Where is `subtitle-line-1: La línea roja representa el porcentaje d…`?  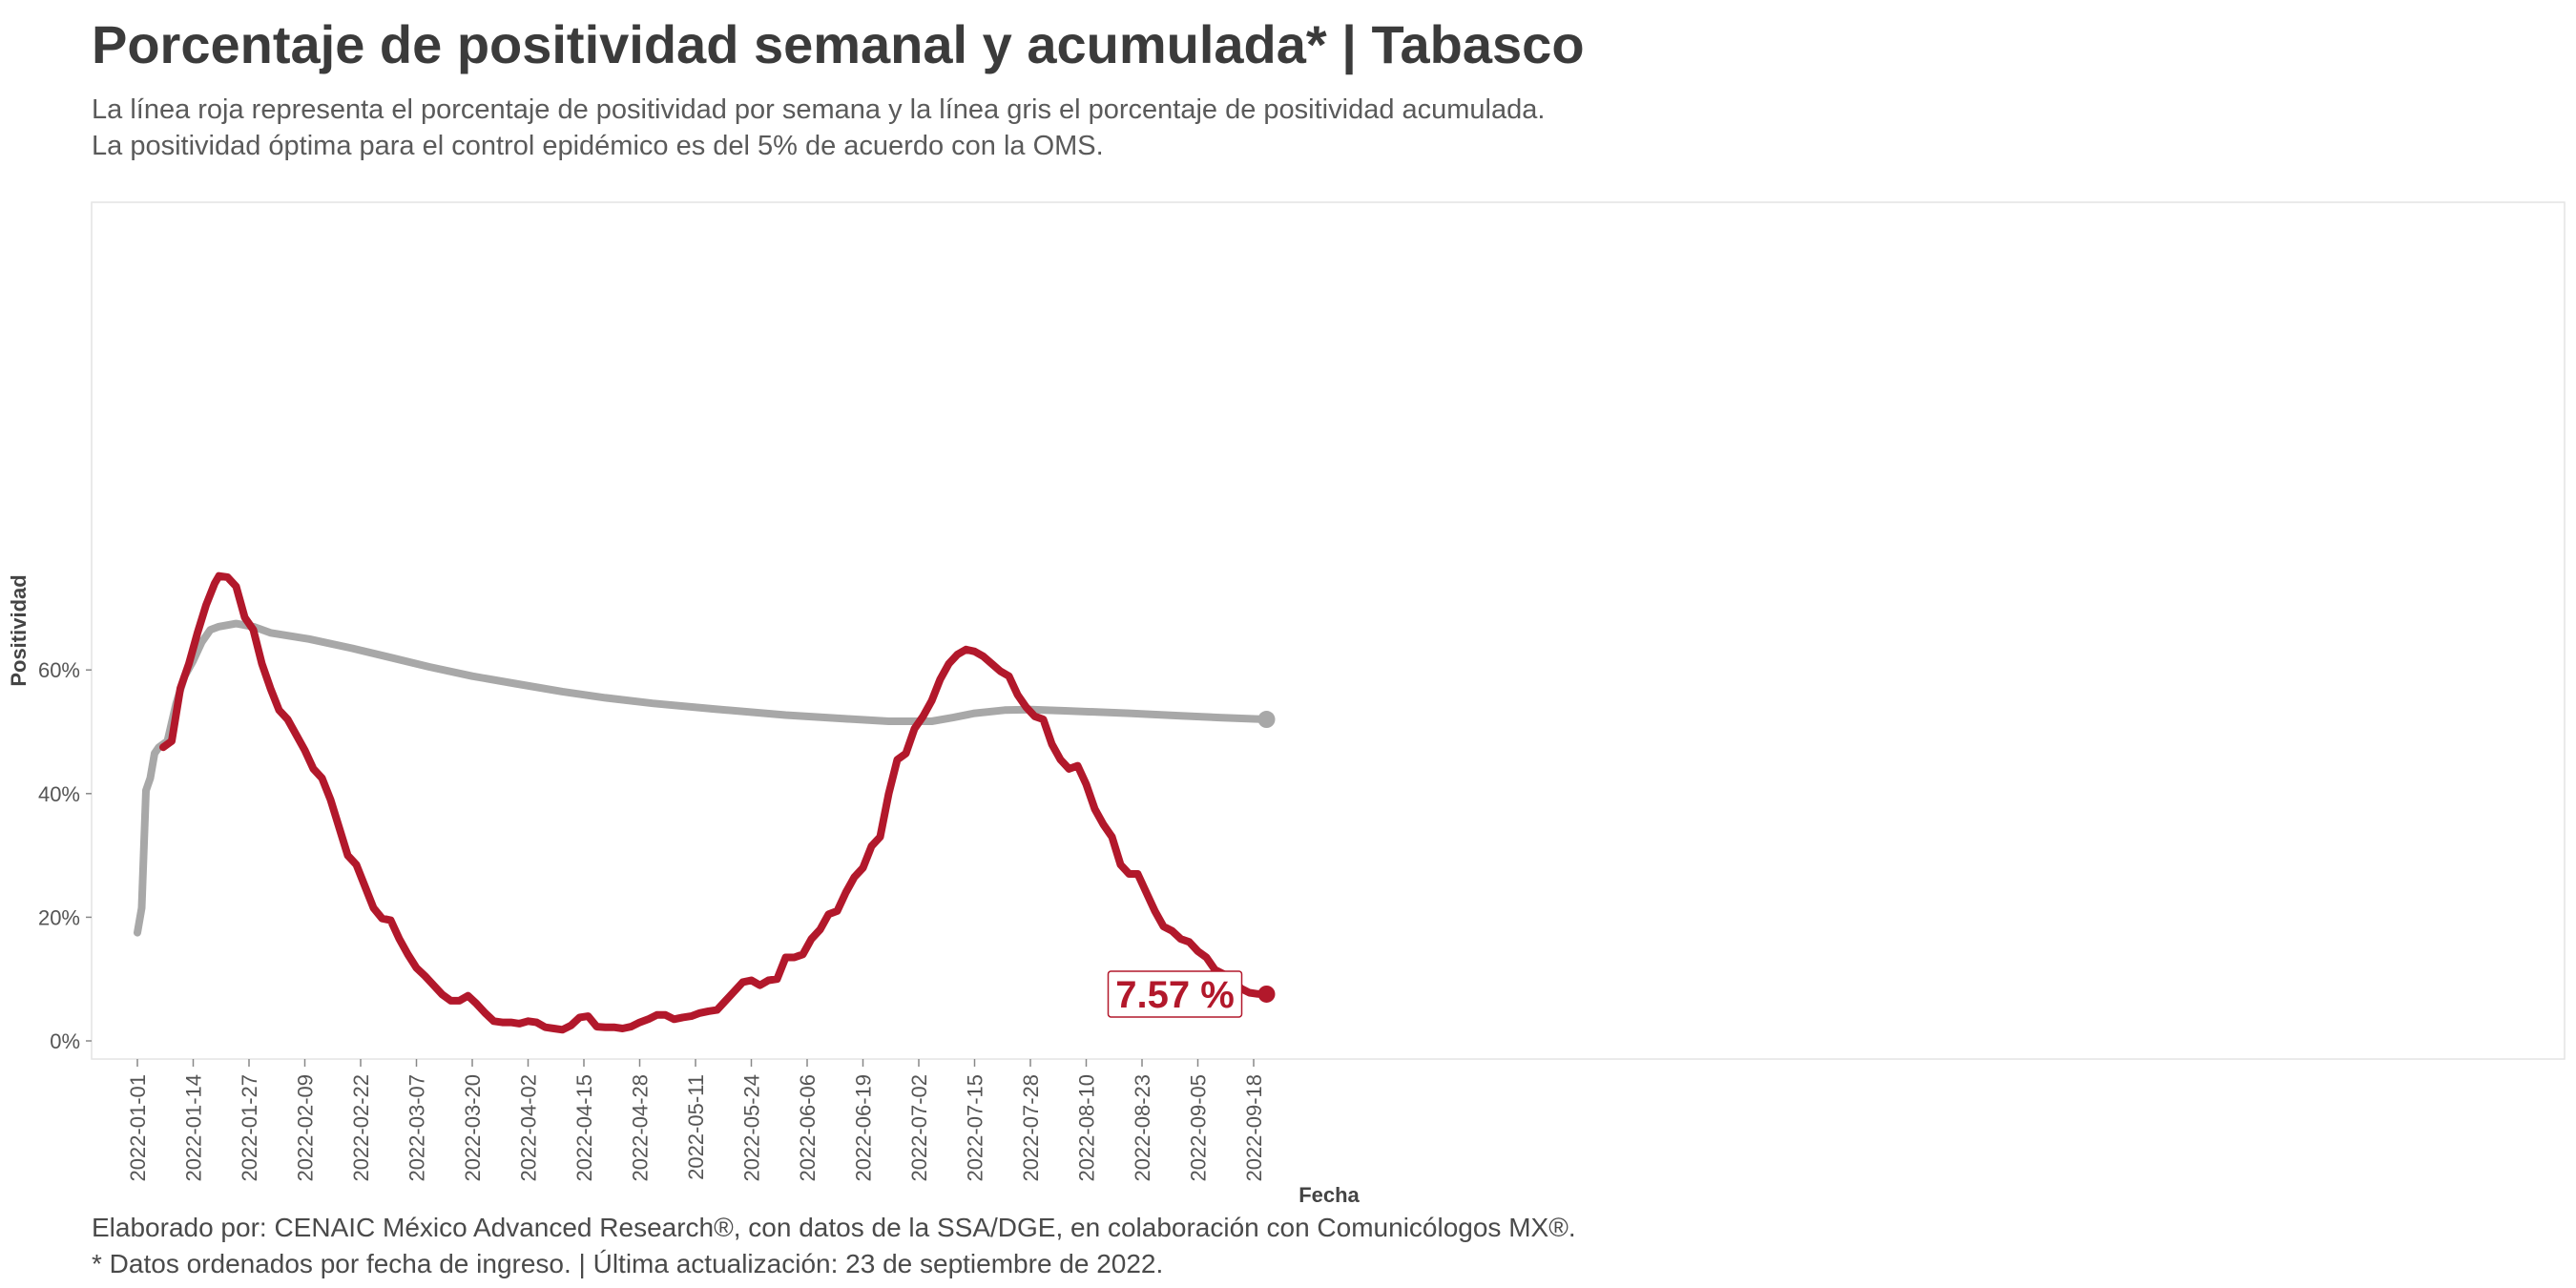 subtitle-line-1: La línea roja representa el porcentaje d… is located at coordinates (819, 109).